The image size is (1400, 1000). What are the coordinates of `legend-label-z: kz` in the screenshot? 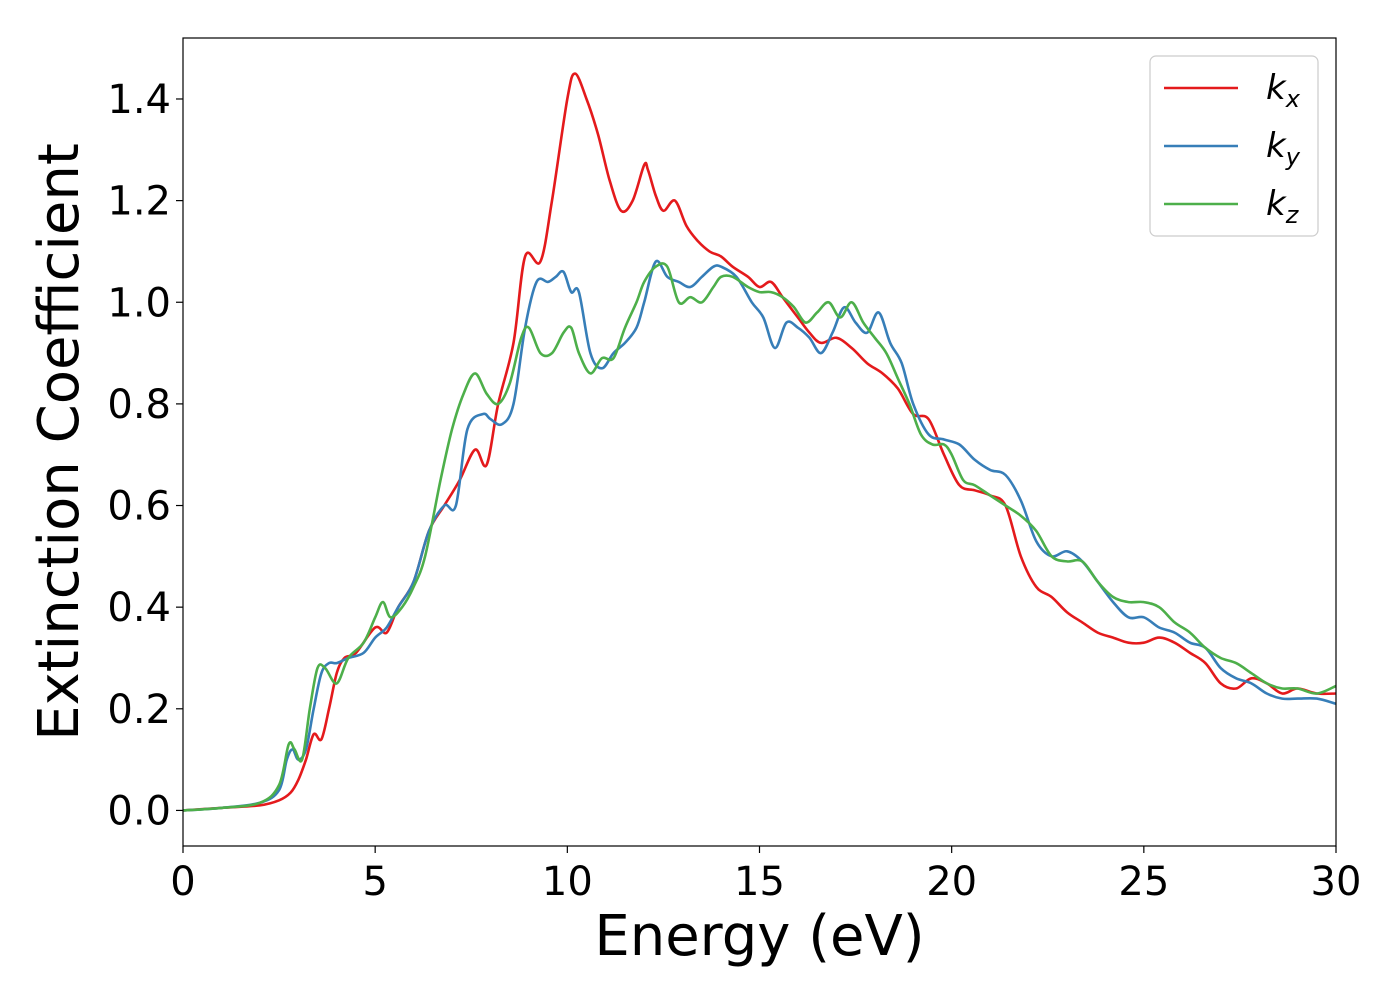 It's located at (1283, 206).